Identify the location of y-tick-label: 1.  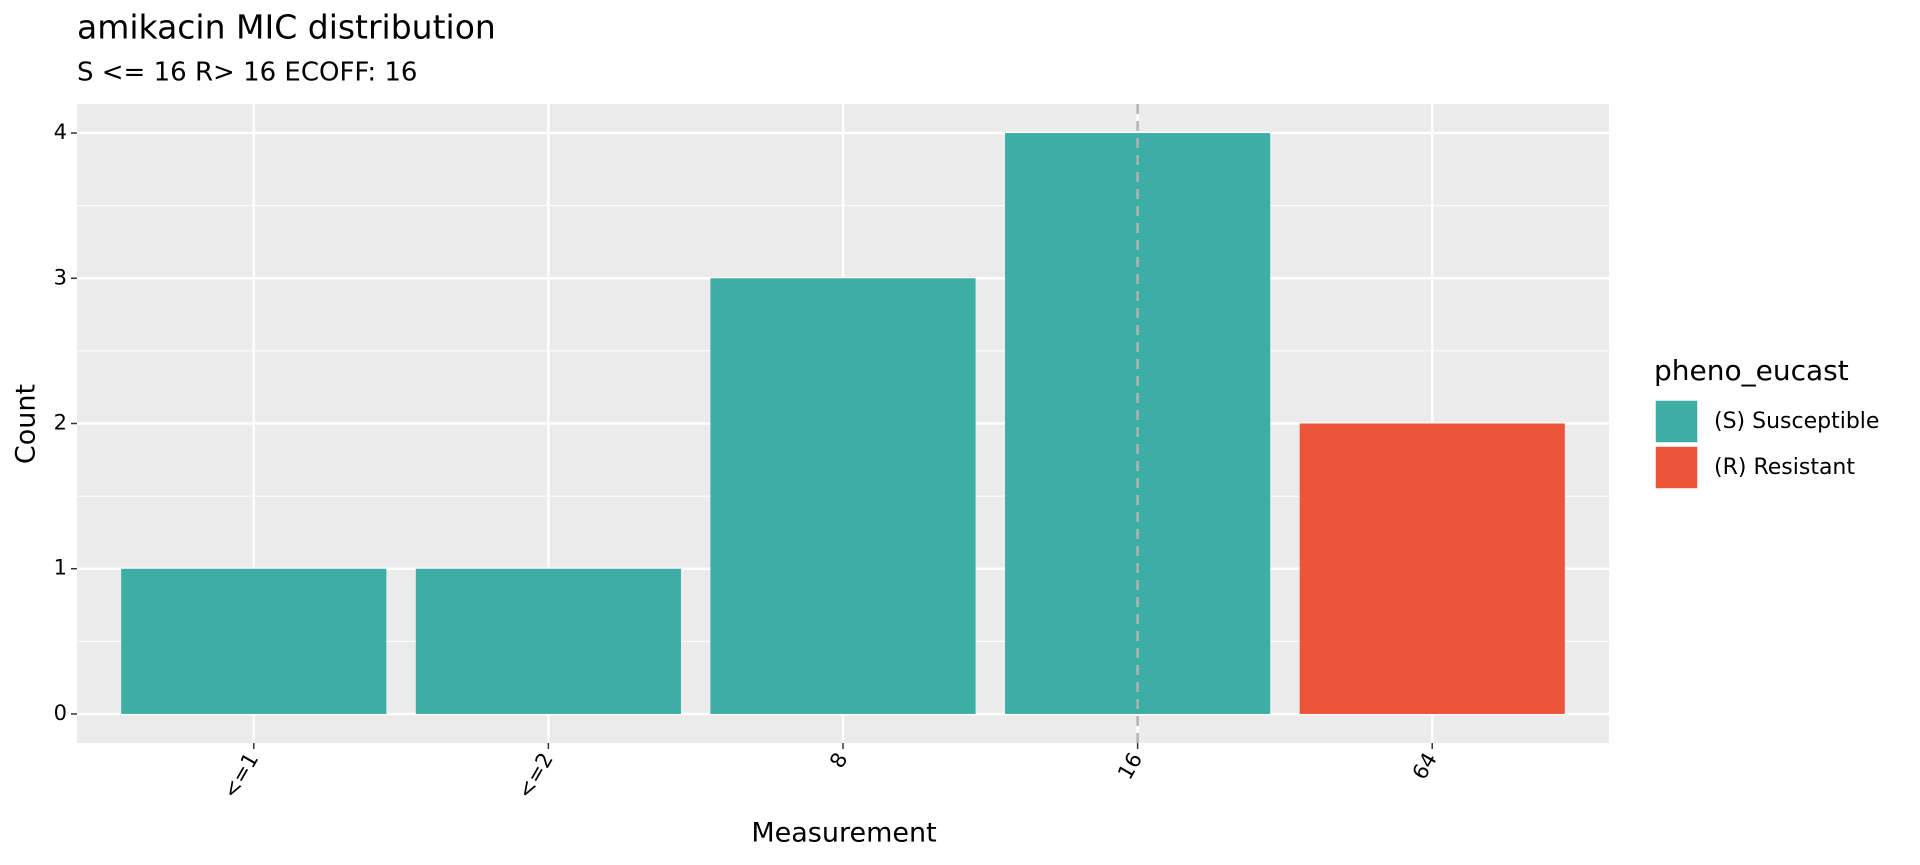
(60, 568).